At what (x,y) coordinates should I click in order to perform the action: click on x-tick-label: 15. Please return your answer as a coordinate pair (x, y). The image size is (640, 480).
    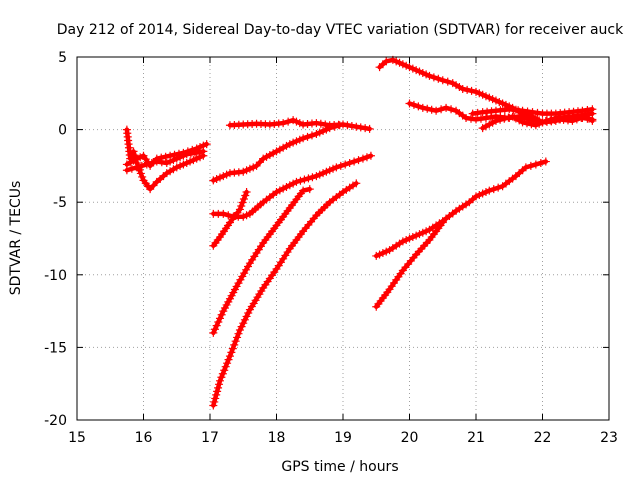
    Looking at the image, I should click on (77, 438).